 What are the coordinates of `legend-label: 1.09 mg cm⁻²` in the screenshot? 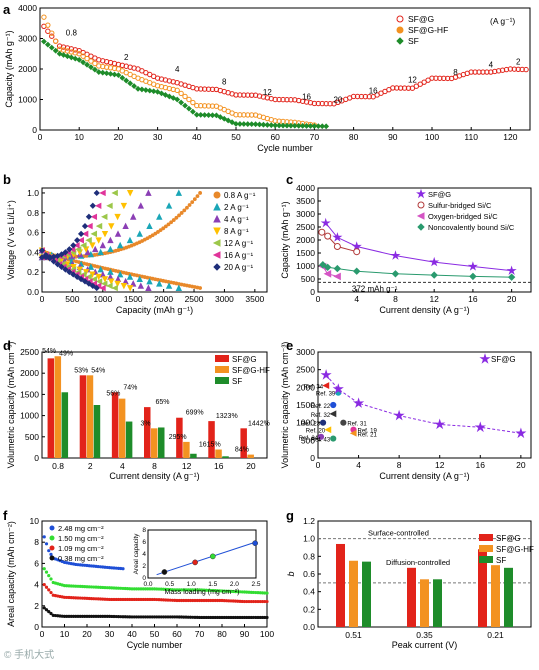 It's located at (81, 548).